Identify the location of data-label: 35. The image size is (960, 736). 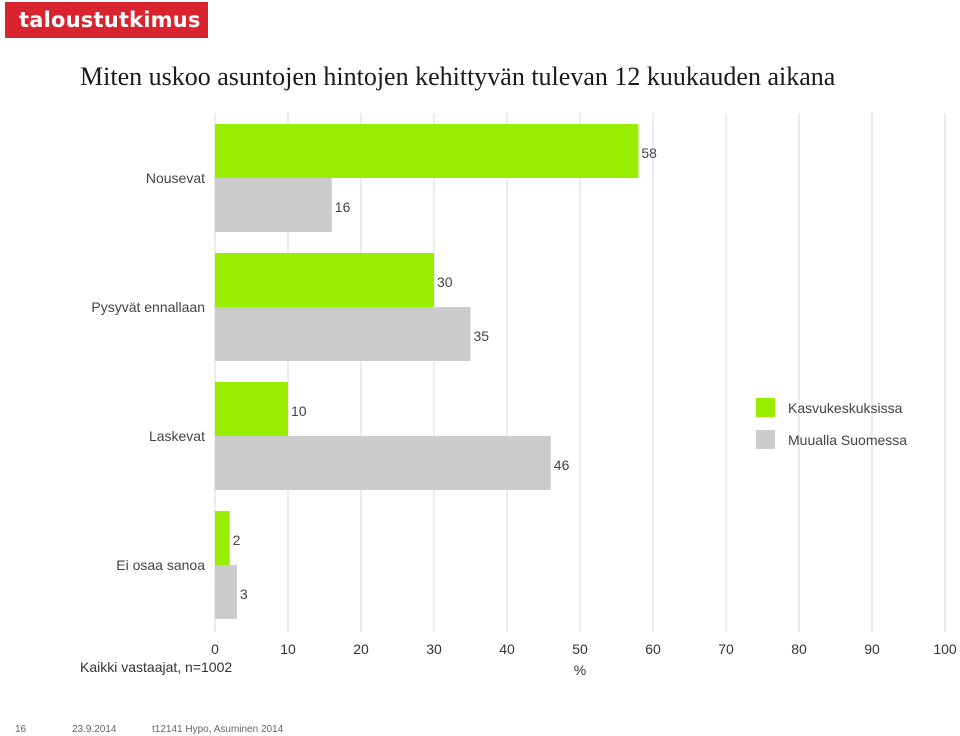
(482, 336).